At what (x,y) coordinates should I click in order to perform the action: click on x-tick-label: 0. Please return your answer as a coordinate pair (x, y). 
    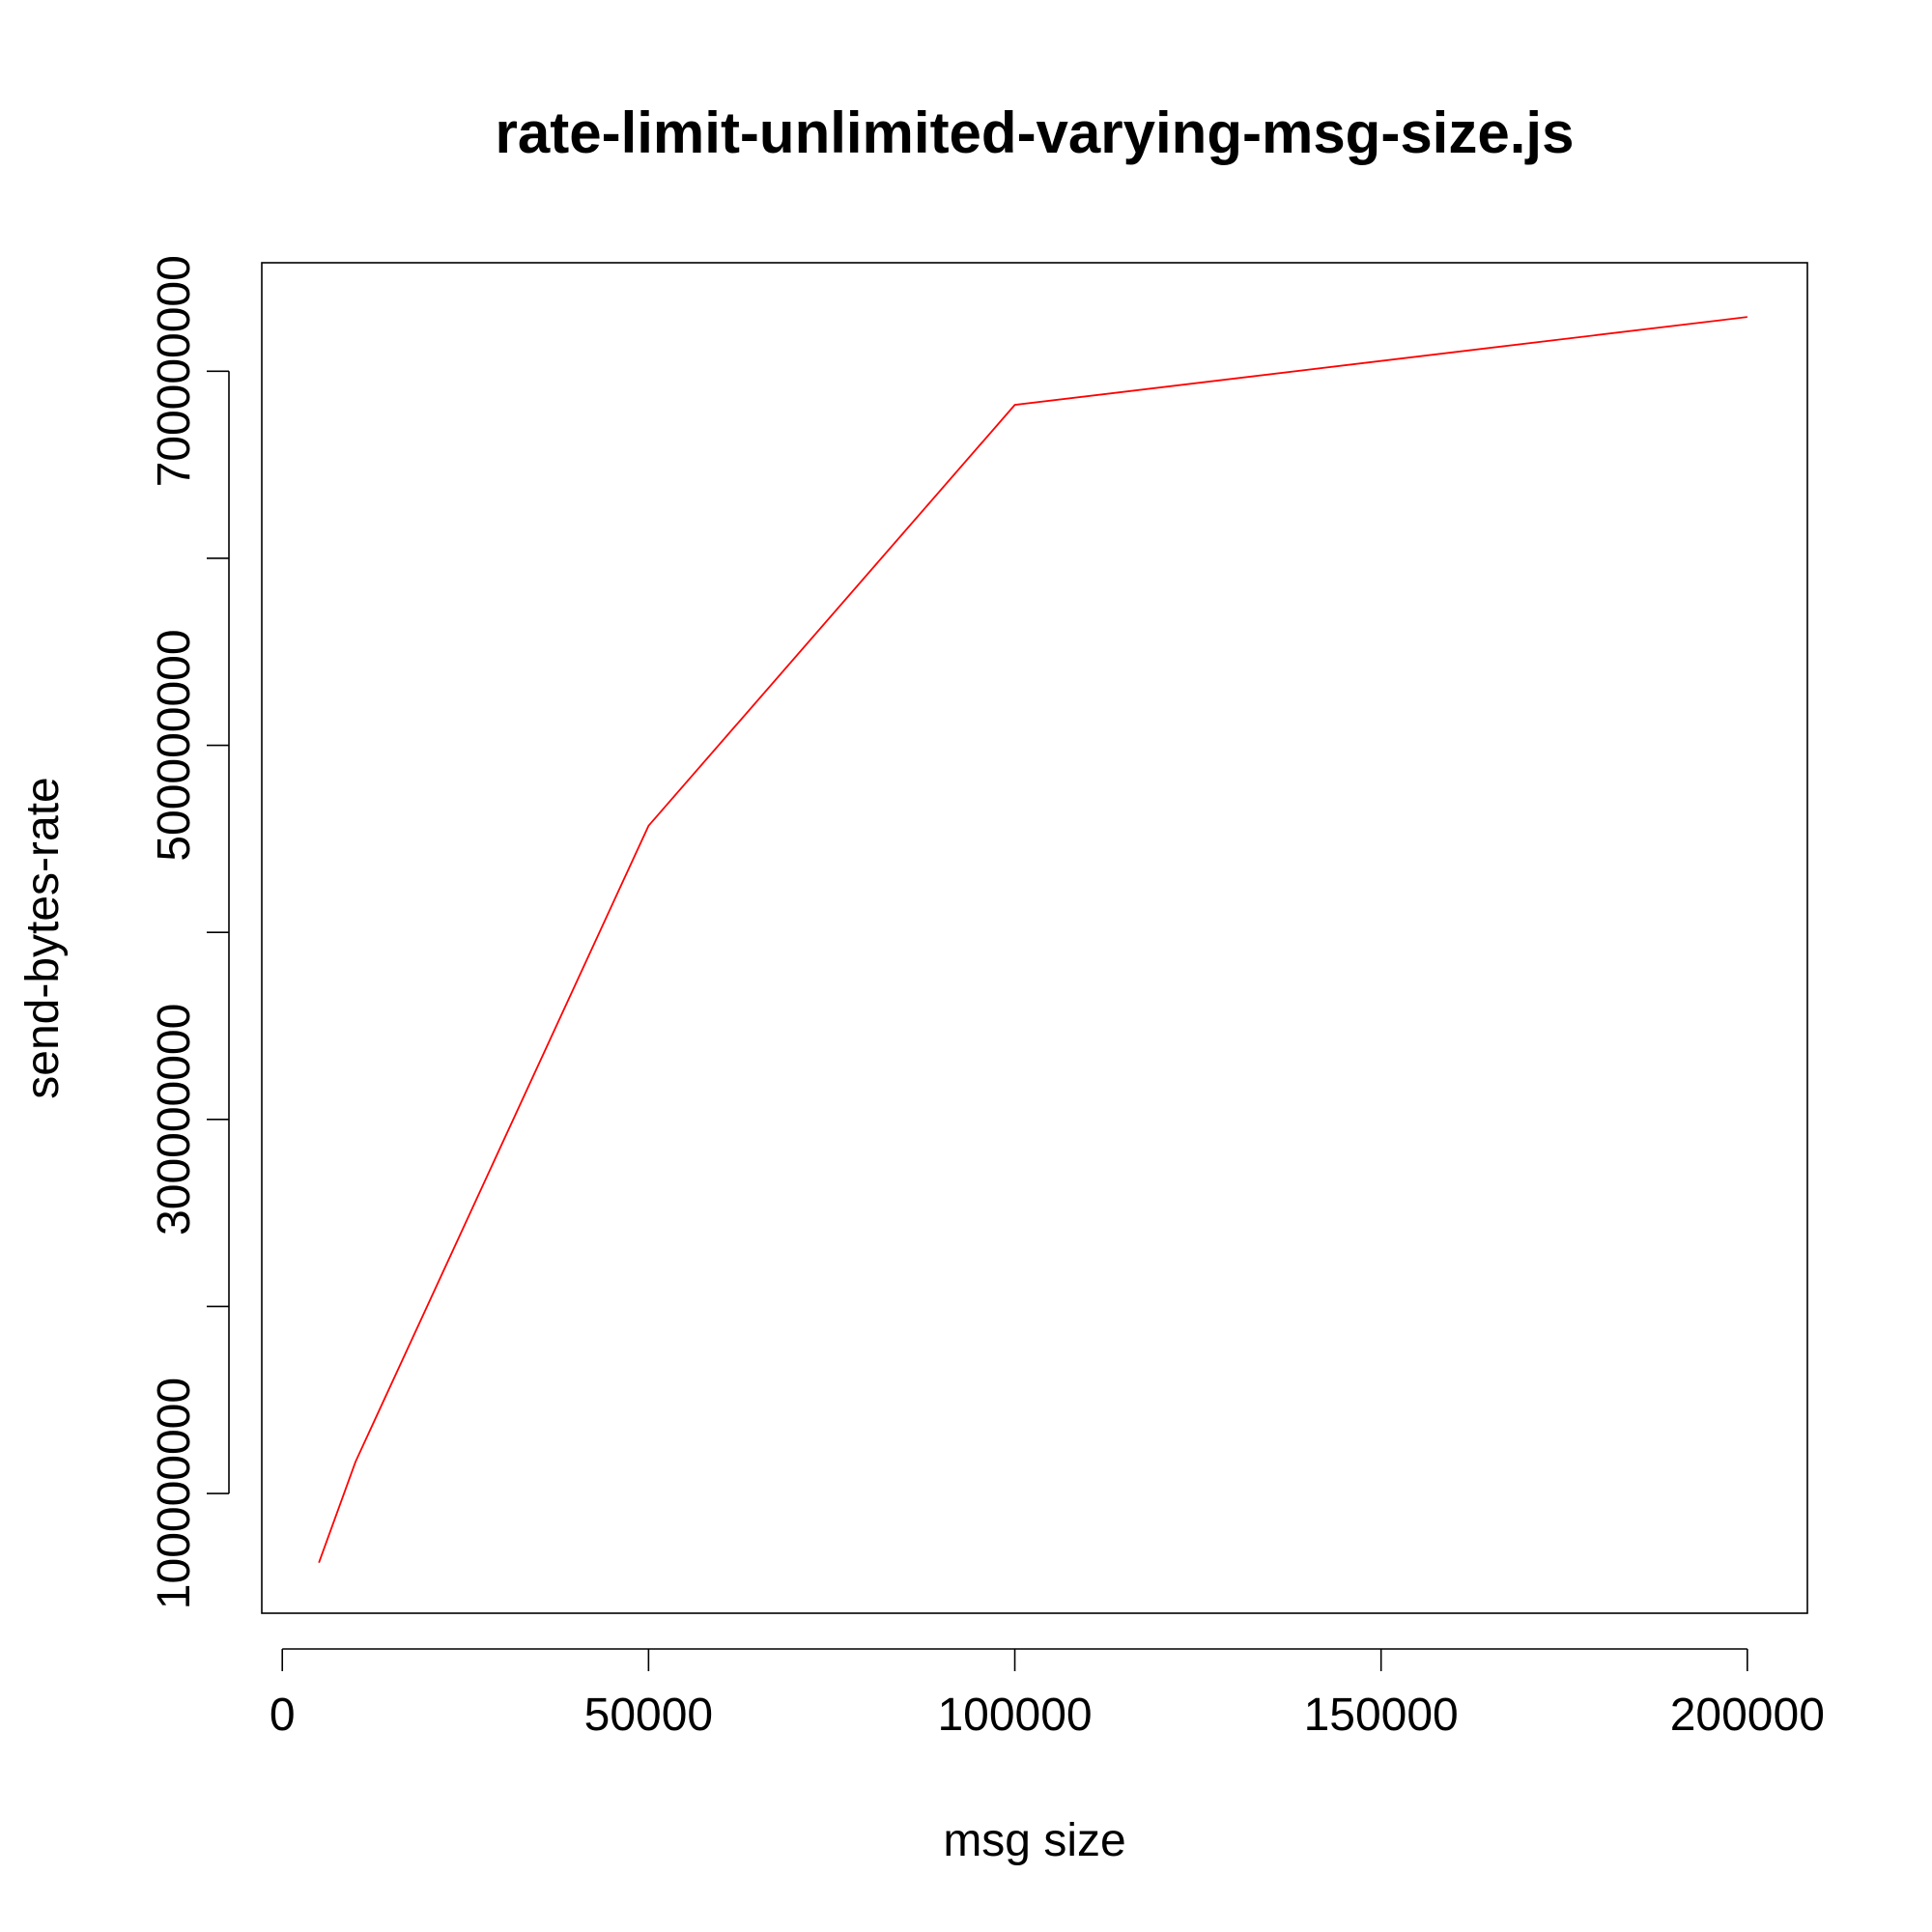
    Looking at the image, I should click on (283, 1715).